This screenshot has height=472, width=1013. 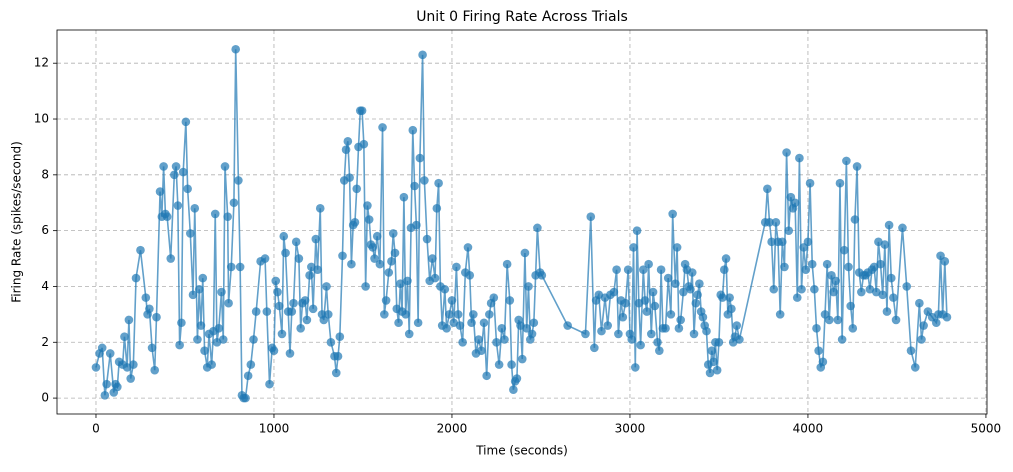 I want to click on x-tick-label: 3000, so click(x=630, y=429).